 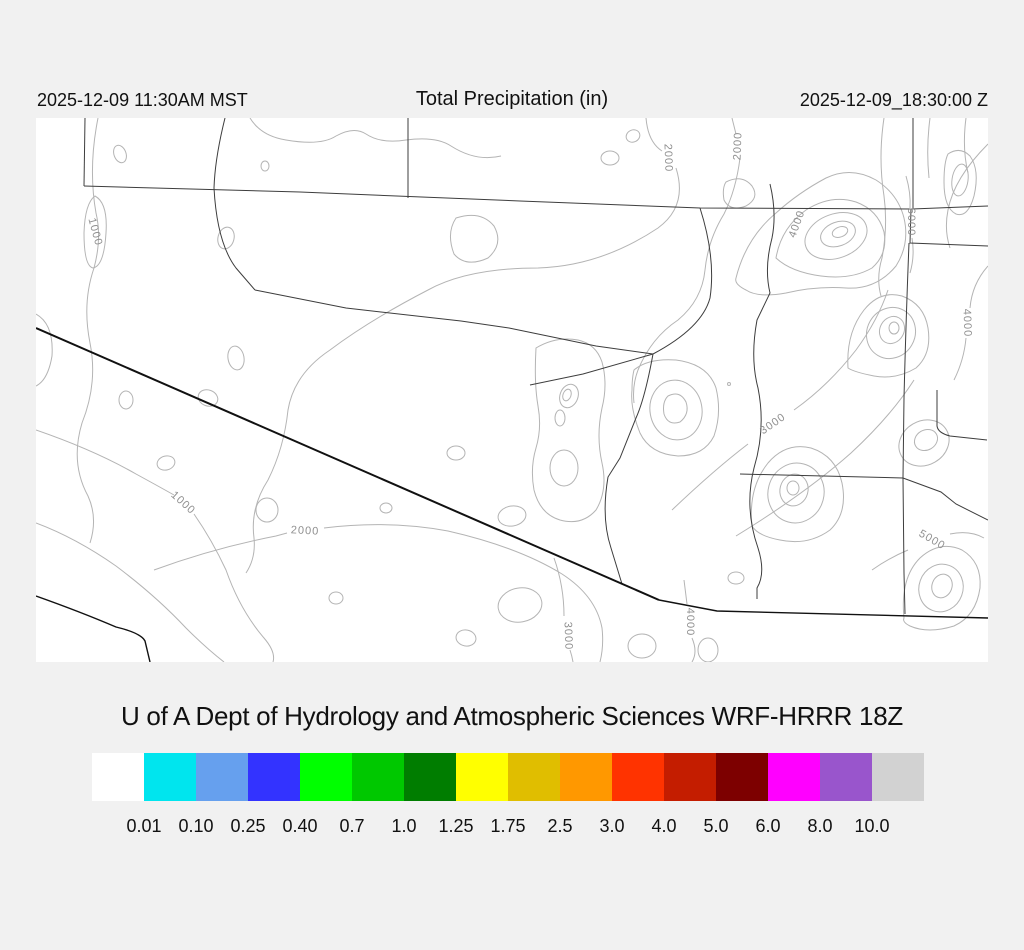 What do you see at coordinates (820, 826) in the screenshot?
I see `colorbar-tick-label: 8.0` at bounding box center [820, 826].